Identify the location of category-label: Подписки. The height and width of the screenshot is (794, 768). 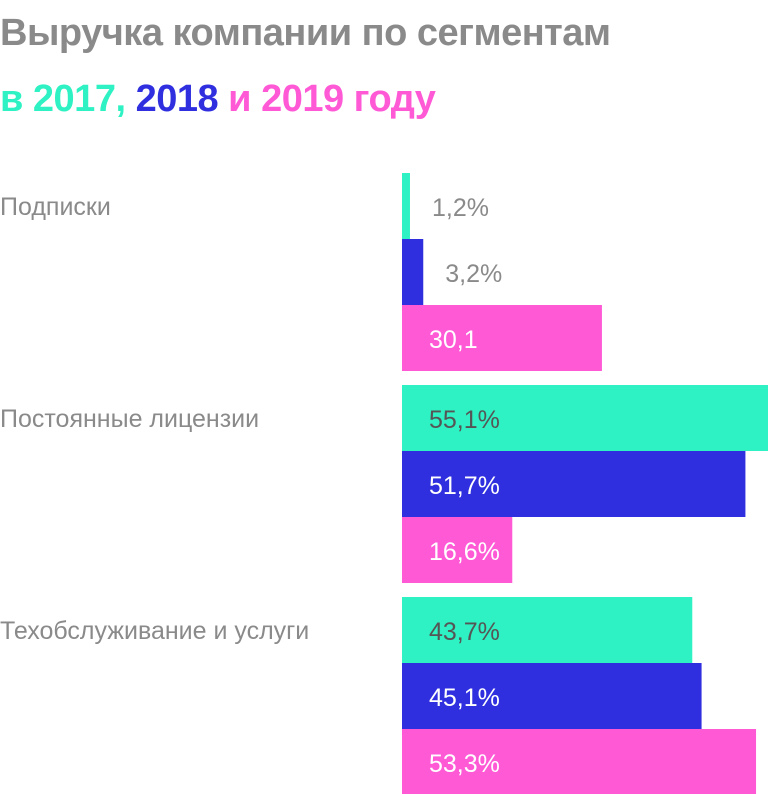
(55, 207).